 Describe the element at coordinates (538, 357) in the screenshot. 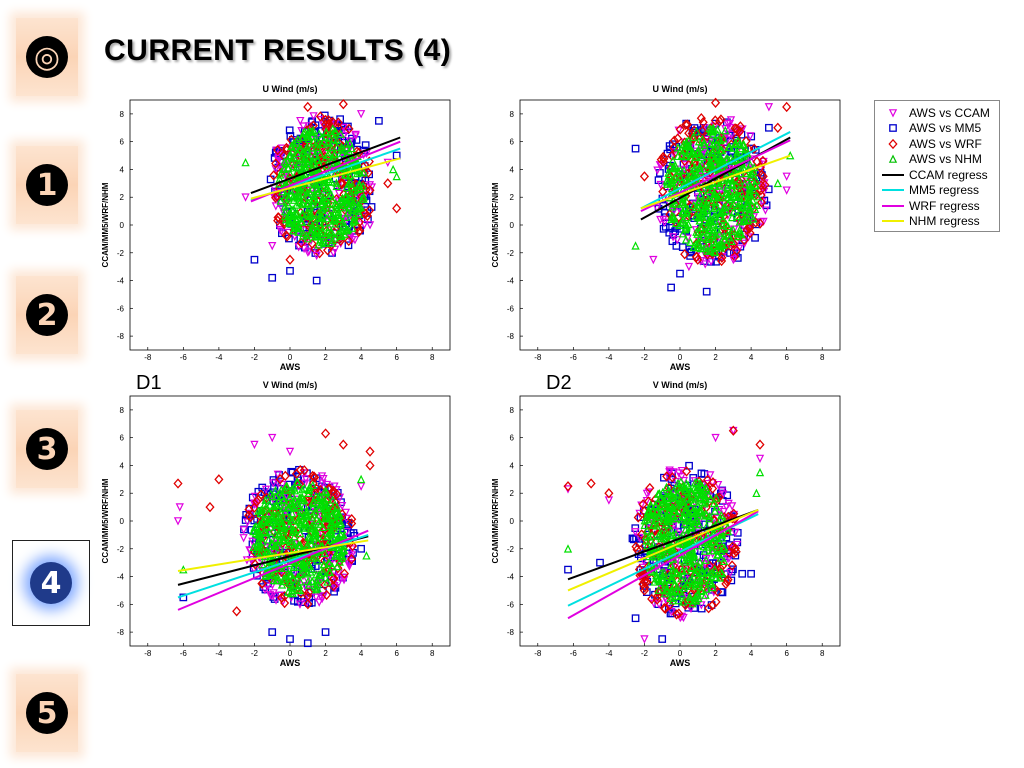

I see `x-tick-label: -8` at that location.